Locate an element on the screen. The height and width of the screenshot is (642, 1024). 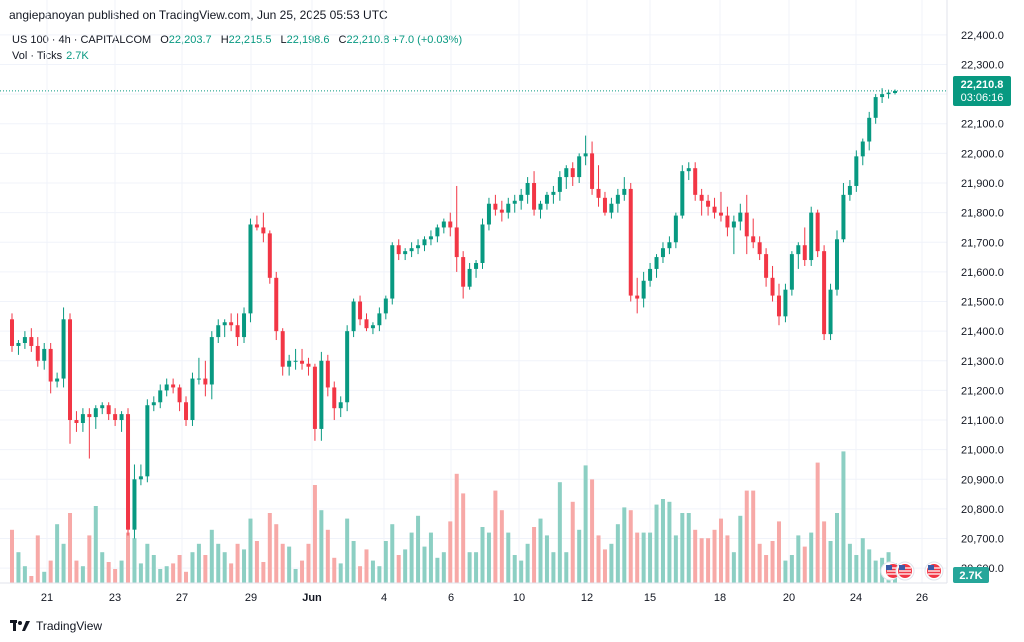
price-tick-label: 22,400.0 is located at coordinates (982, 36).